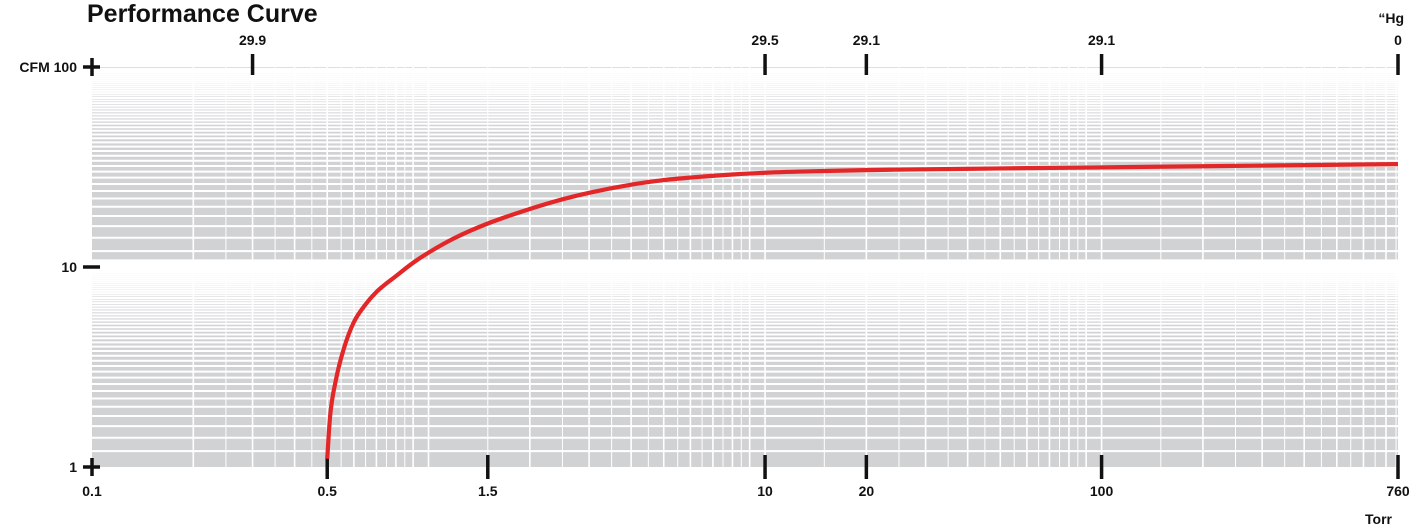  Describe the element at coordinates (1398, 40) in the screenshot. I see `top-tick-label: 0` at that location.